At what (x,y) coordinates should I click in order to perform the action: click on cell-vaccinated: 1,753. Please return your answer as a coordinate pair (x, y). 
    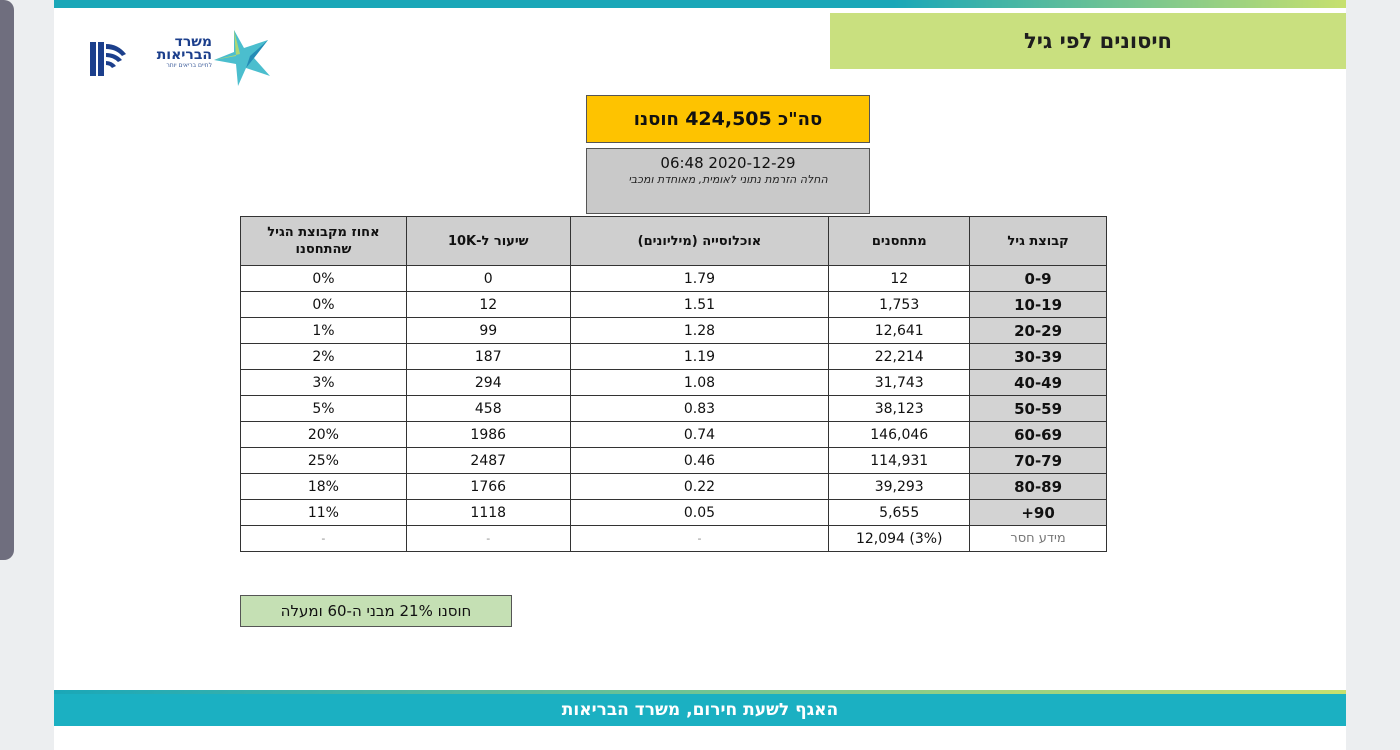
    Looking at the image, I should click on (899, 304).